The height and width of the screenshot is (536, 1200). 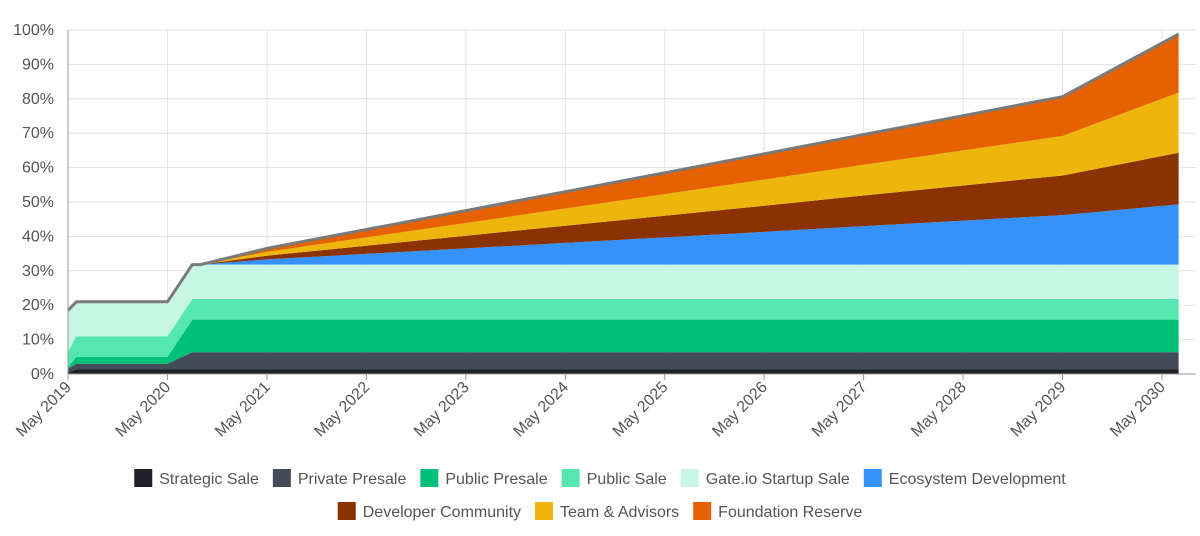 What do you see at coordinates (978, 479) in the screenshot?
I see `legend-label: Ecosystem Development` at bounding box center [978, 479].